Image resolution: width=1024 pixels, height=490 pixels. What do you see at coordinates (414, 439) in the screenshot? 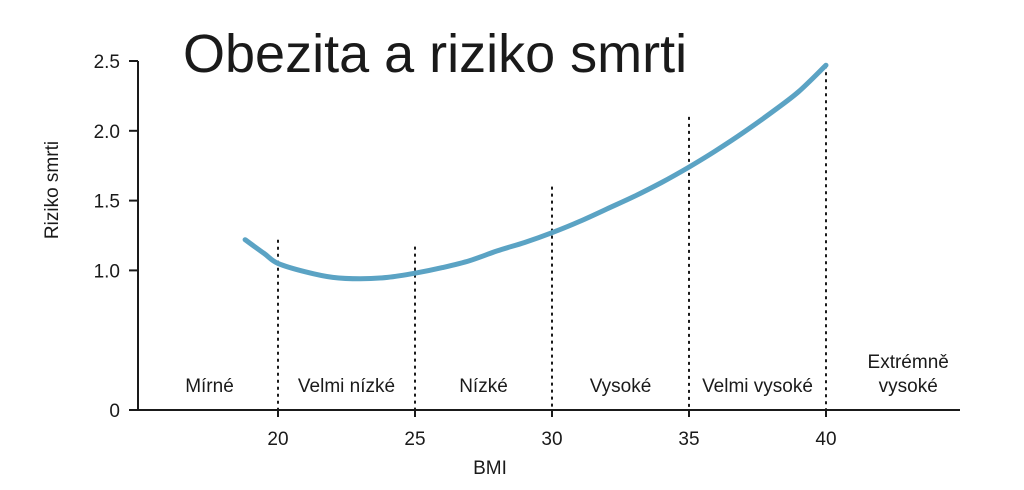
I see `x-tick-label: 25` at bounding box center [414, 439].